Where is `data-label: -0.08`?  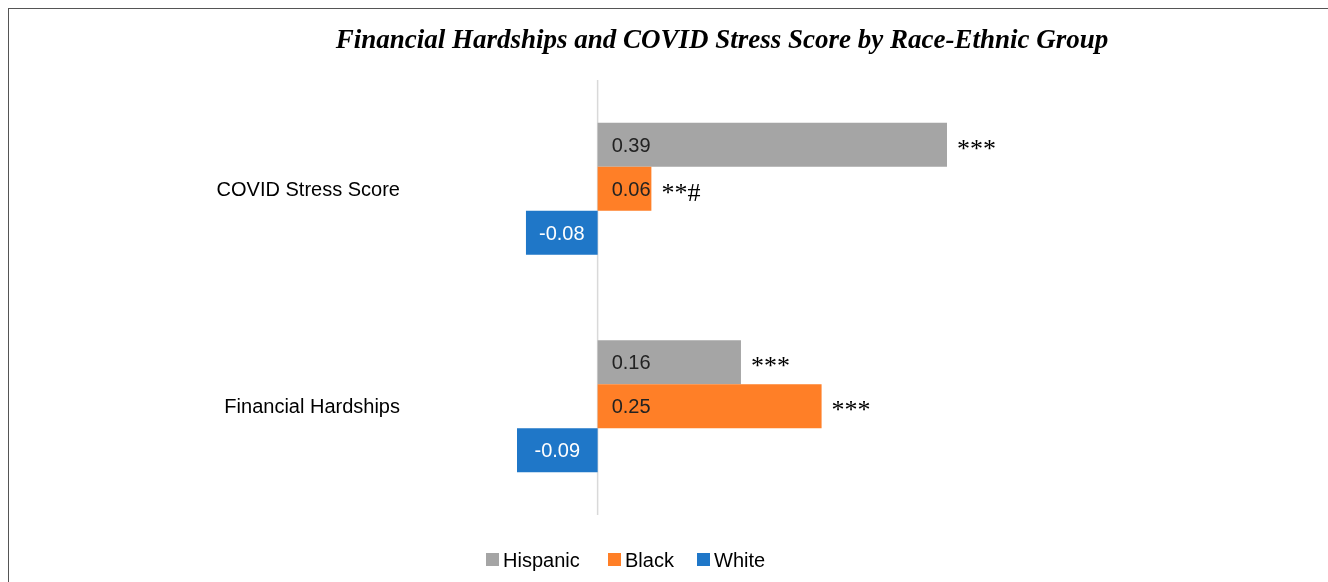
data-label: -0.08 is located at coordinates (561, 232).